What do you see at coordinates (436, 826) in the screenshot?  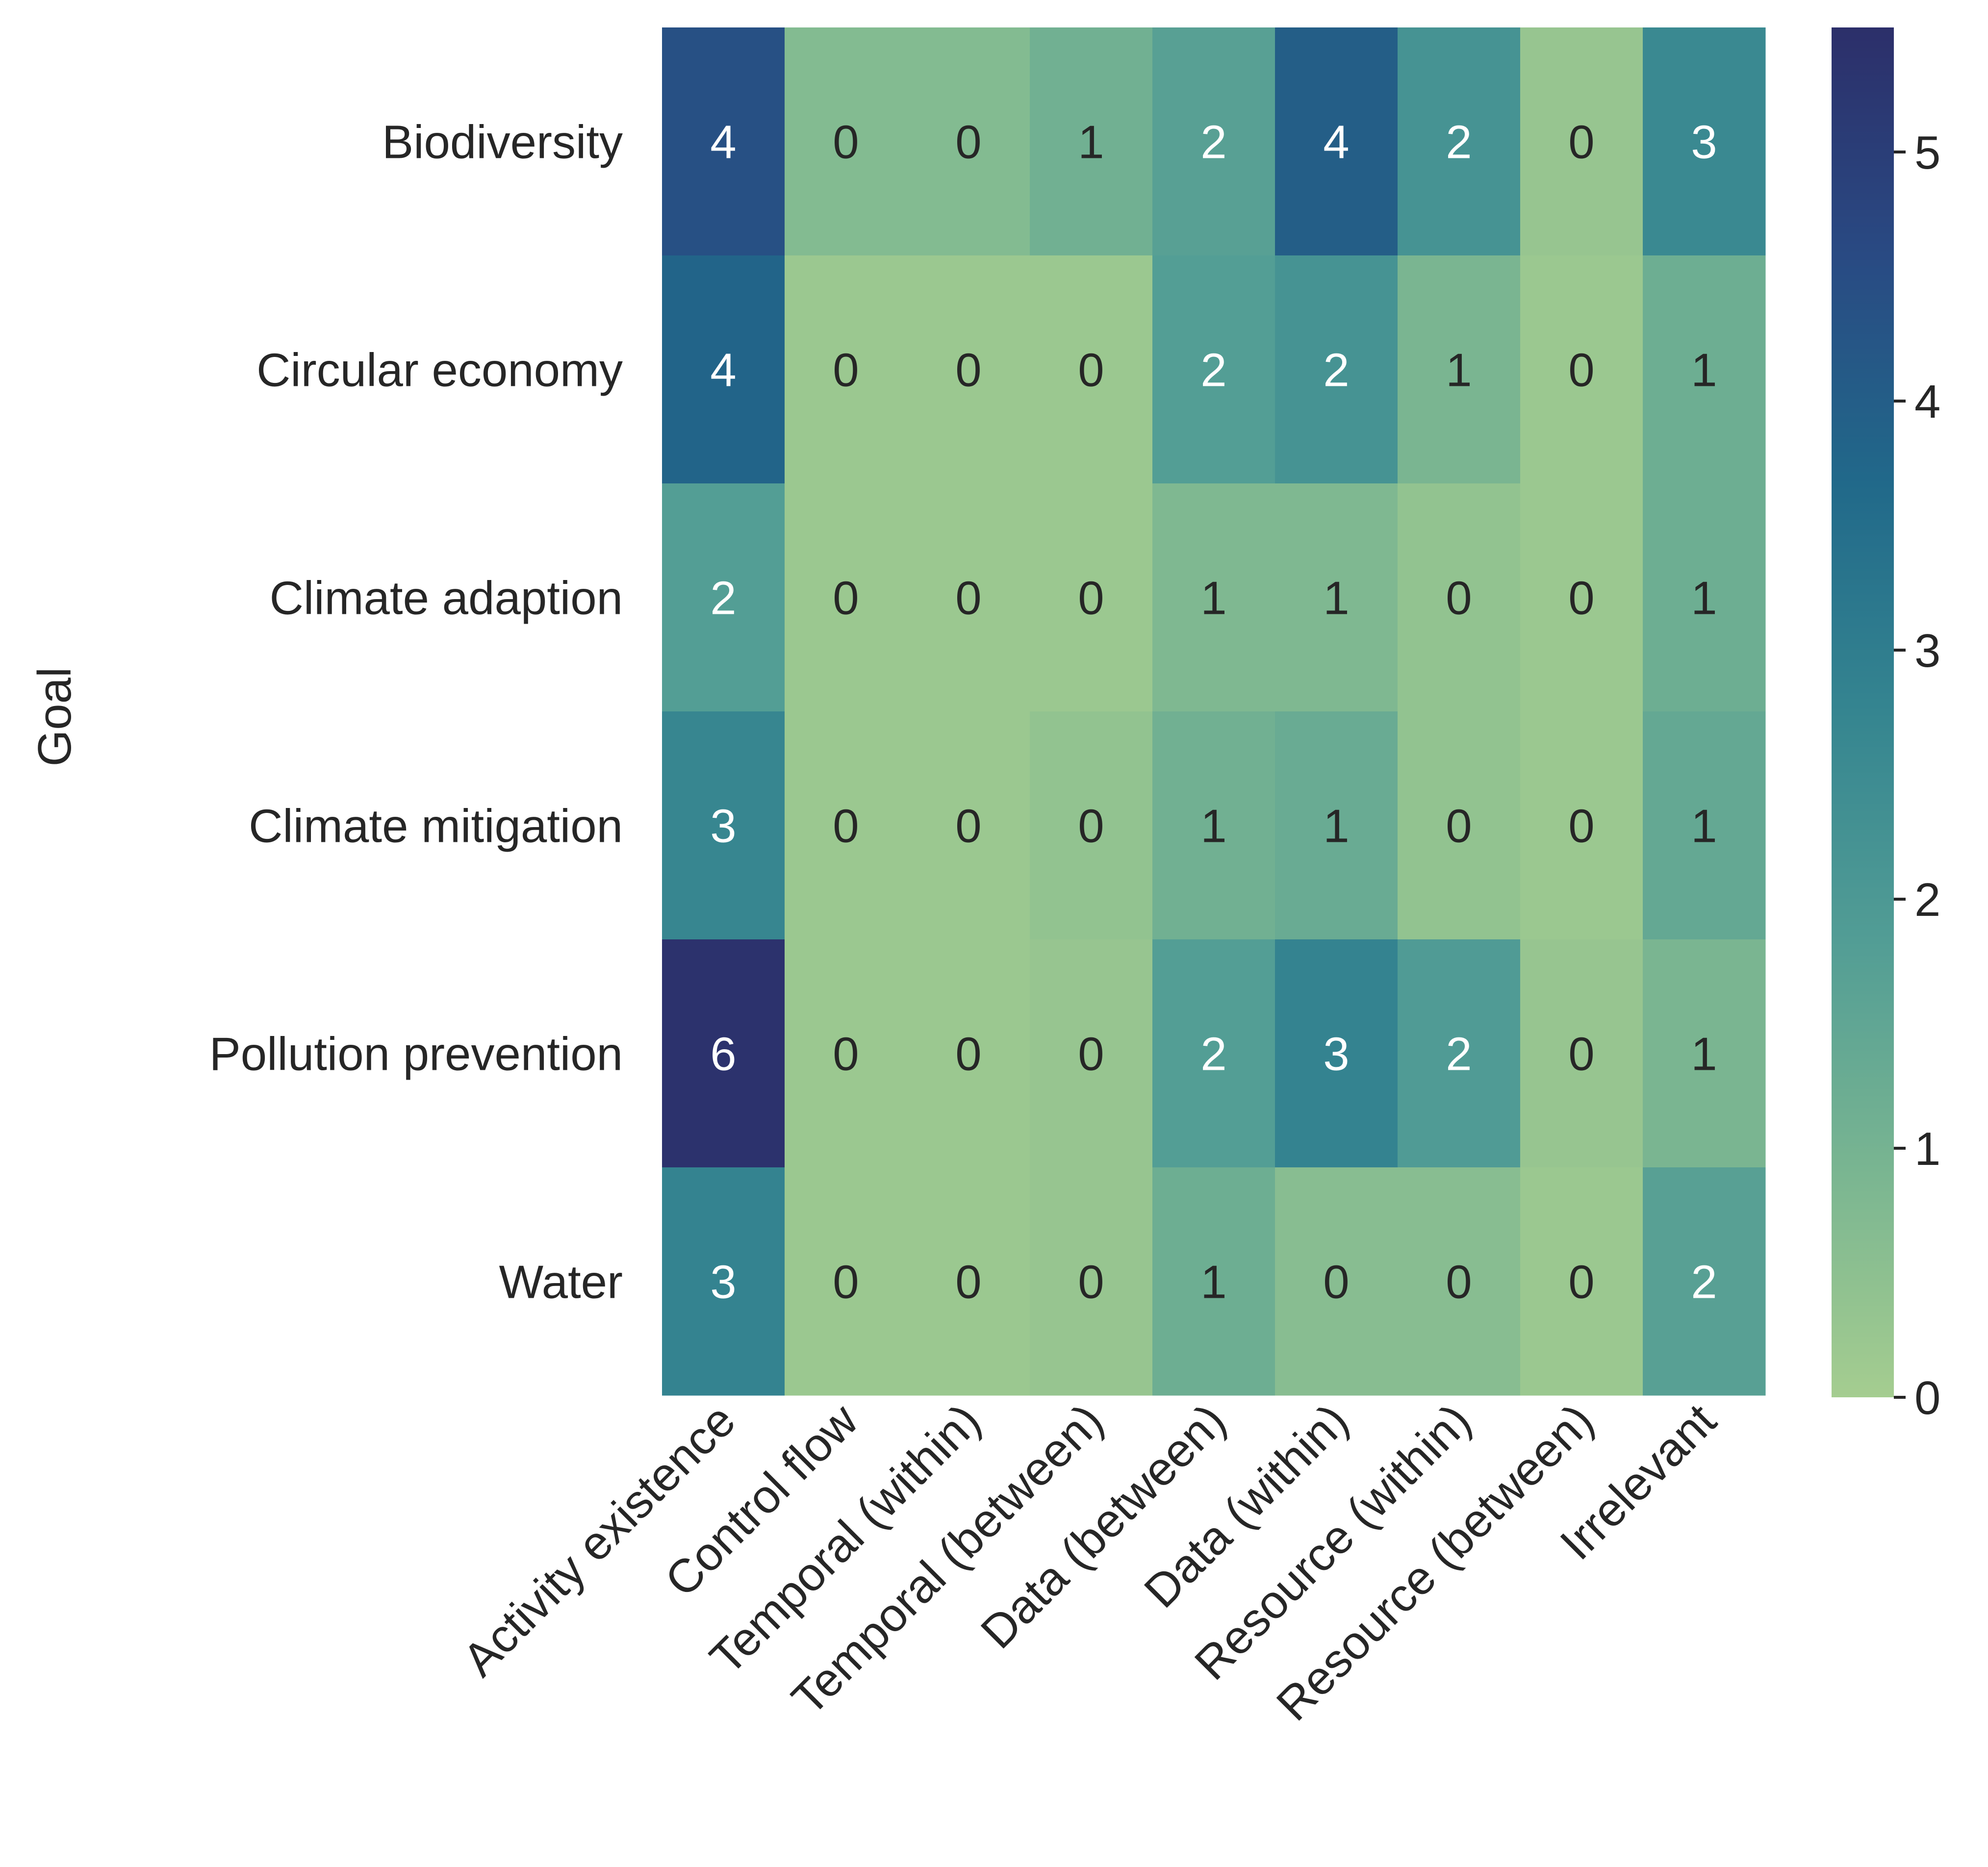 I see `row-label: Climate mitigation` at bounding box center [436, 826].